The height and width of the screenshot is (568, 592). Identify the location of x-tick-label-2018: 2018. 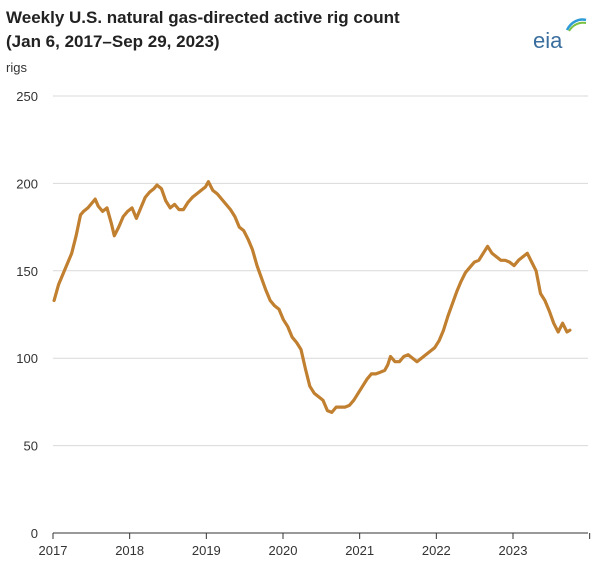
(129, 550).